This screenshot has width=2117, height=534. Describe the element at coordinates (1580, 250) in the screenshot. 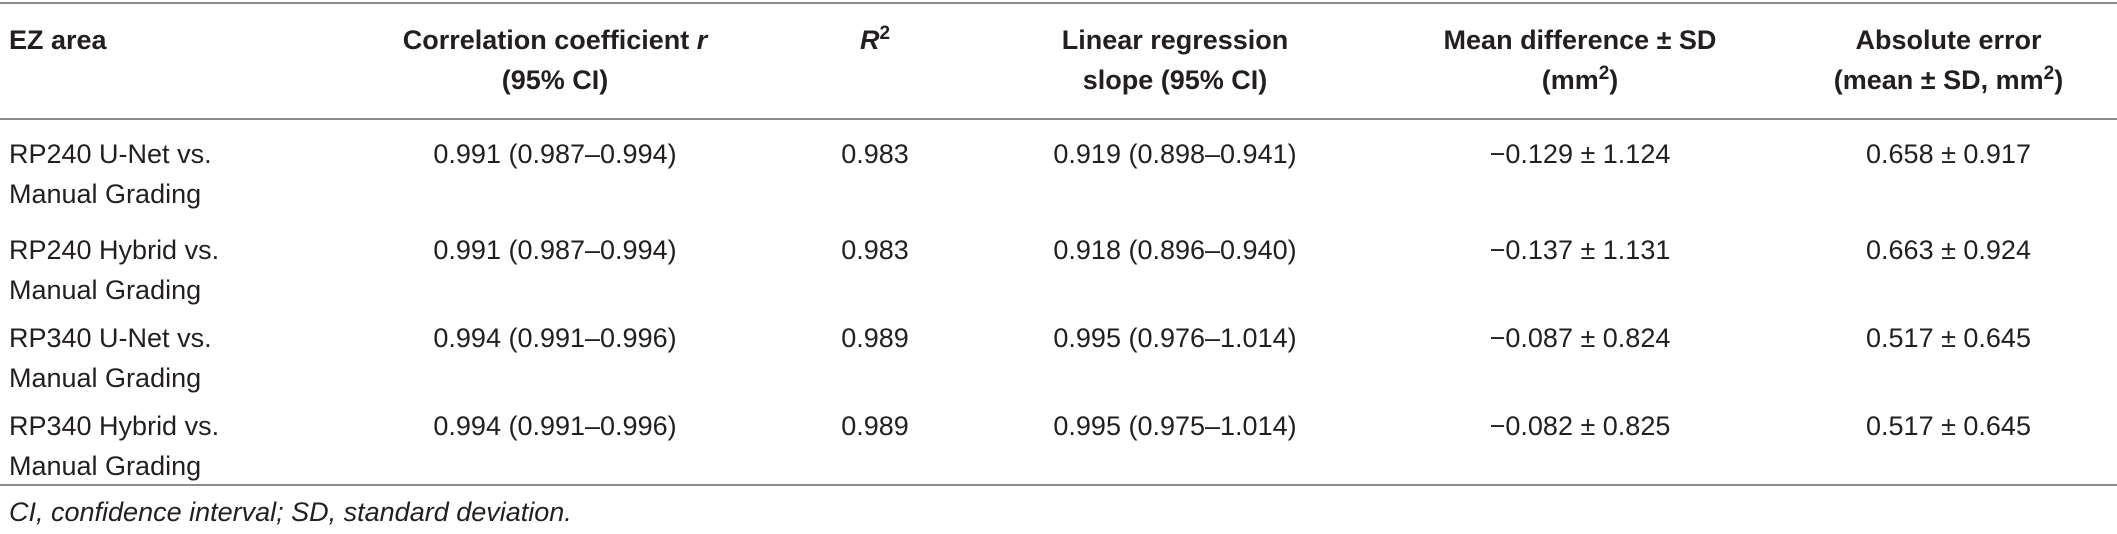

I see `cell-mean-difference: −0.137 ± 1.131` at that location.